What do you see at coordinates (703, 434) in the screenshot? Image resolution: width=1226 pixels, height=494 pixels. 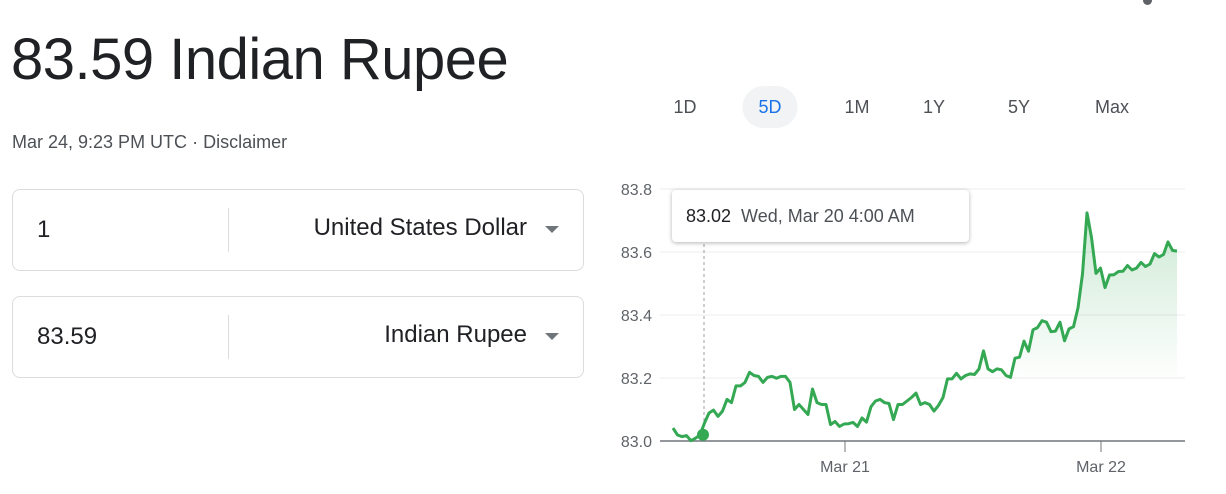 I see `highlight-point` at bounding box center [703, 434].